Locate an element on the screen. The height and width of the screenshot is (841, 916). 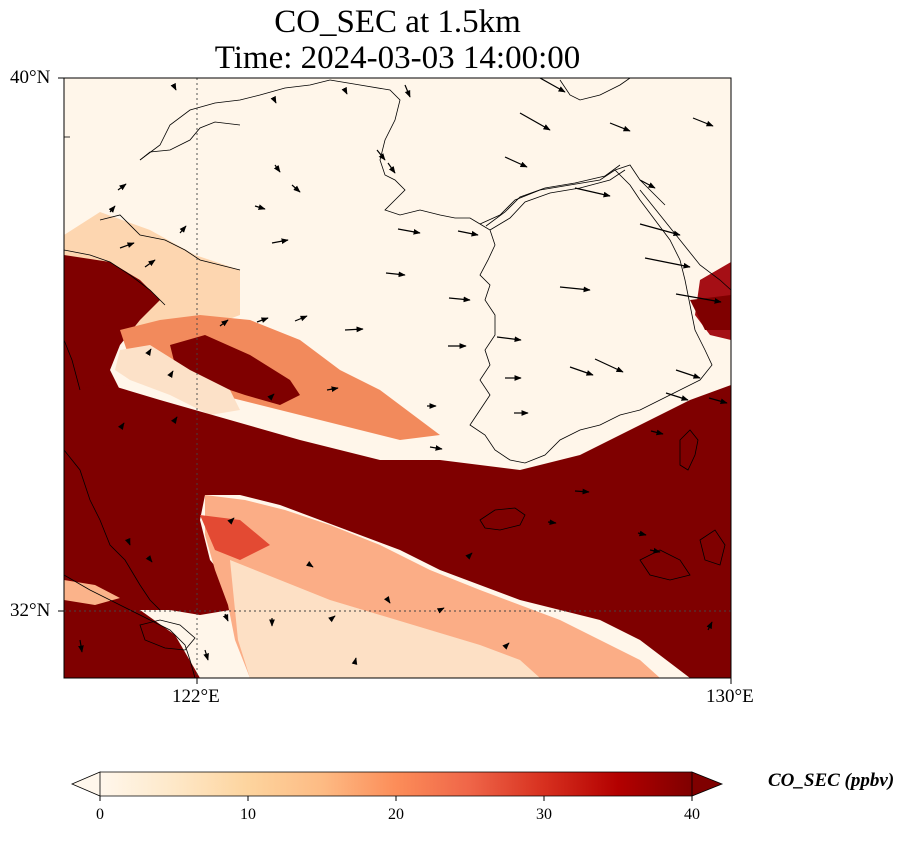
field-band-corner-light is located at coordinates (92, 592).